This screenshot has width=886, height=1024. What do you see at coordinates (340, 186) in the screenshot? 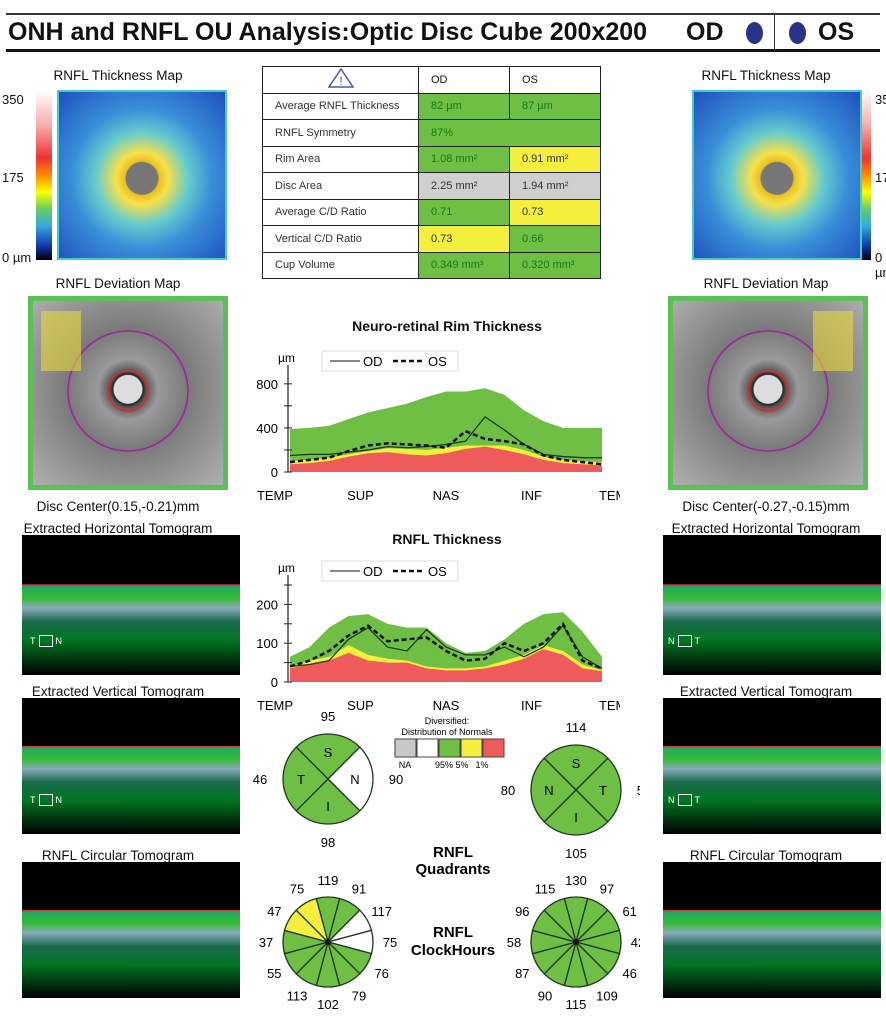
I see `row-label: Disc Area` at bounding box center [340, 186].